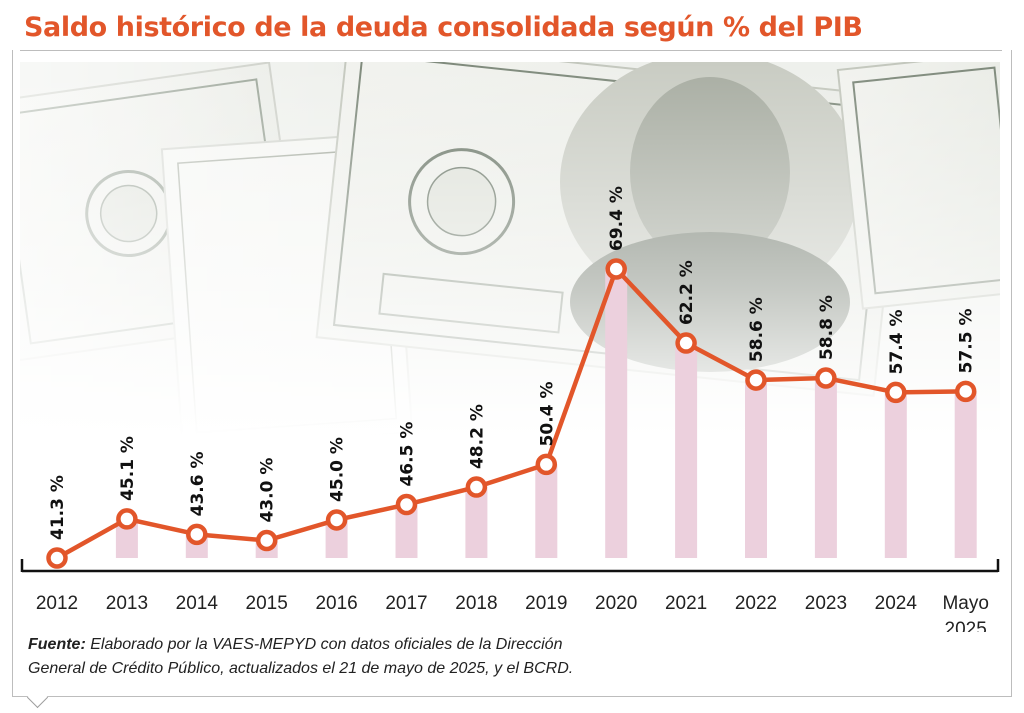 The width and height of the screenshot is (1024, 713). I want to click on bar-2013, so click(126, 538).